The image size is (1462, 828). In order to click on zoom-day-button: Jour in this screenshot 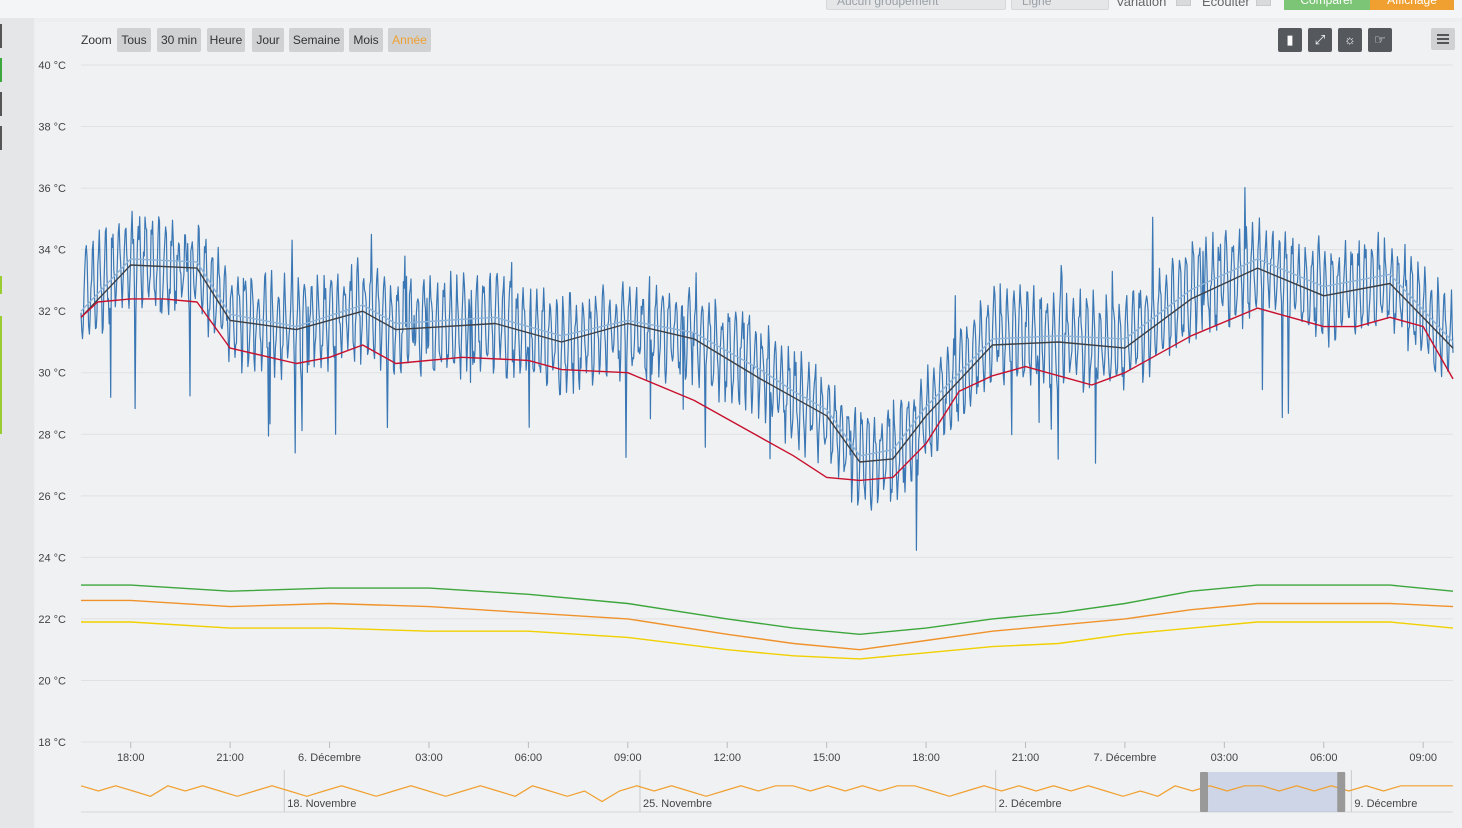, I will do `click(268, 40)`.